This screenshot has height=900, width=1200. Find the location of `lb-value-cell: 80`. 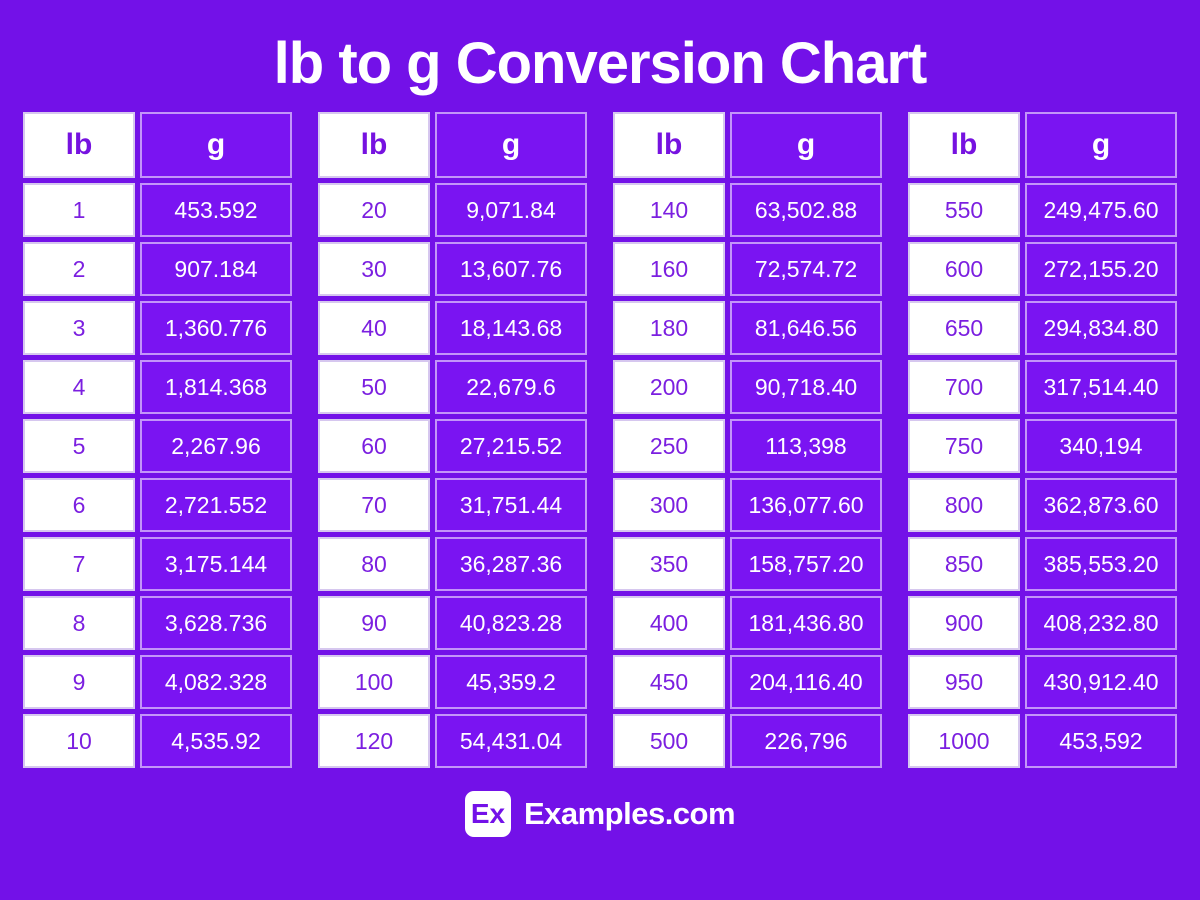

lb-value-cell: 80 is located at coordinates (374, 564).